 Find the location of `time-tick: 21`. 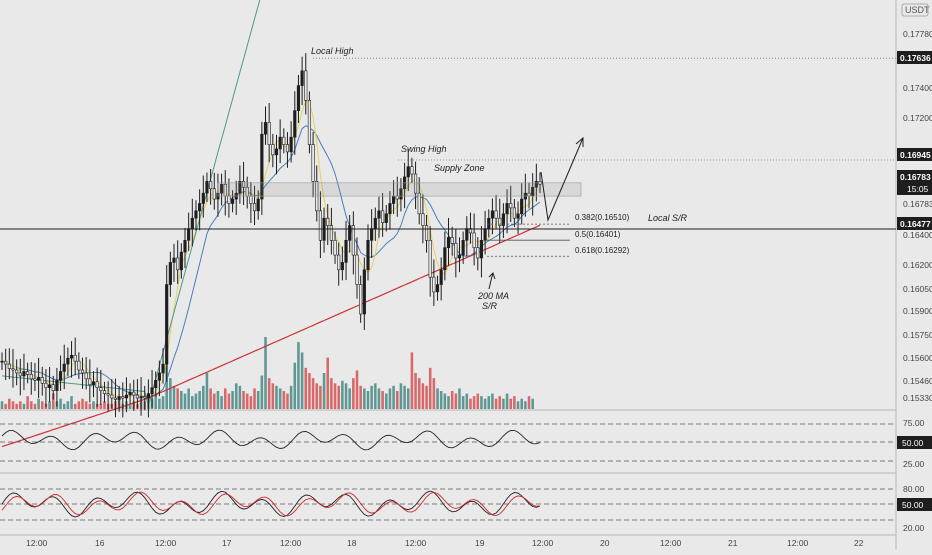

time-tick: 21 is located at coordinates (733, 543).